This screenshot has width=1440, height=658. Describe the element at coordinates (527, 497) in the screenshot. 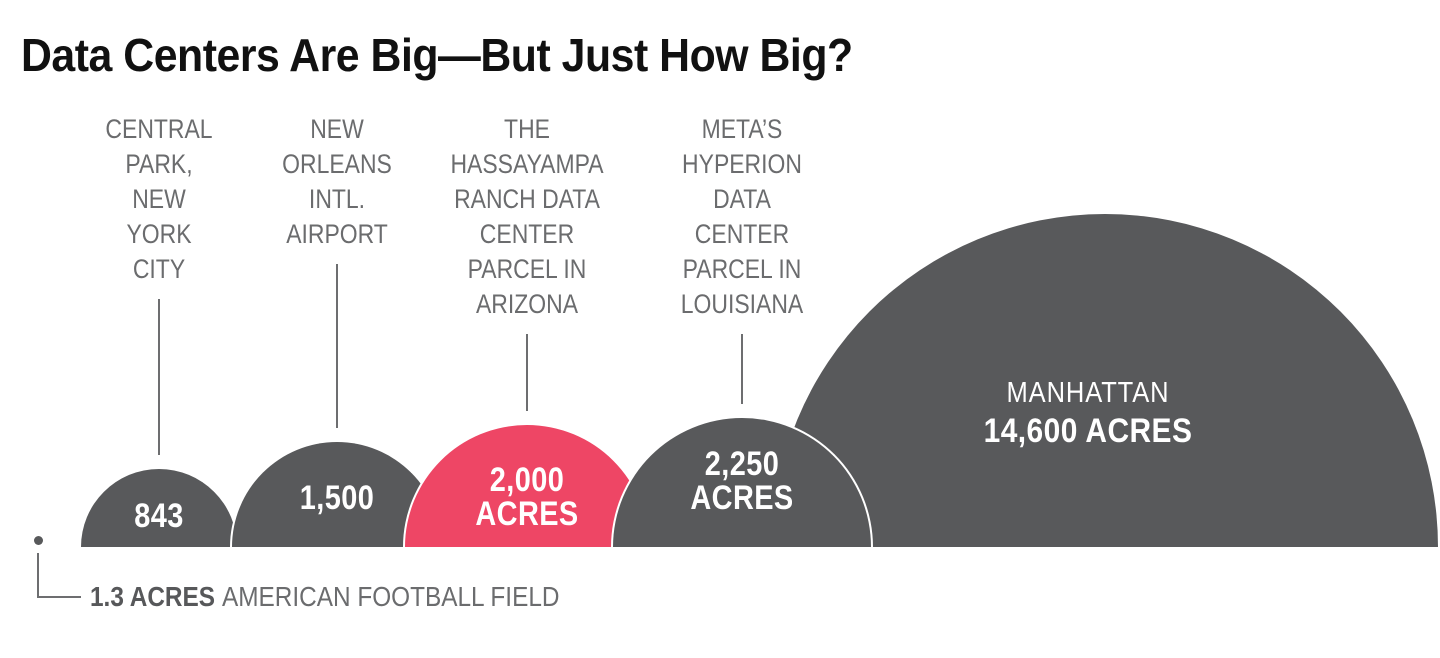

I see `circle-value-hassayampa-ranch: 2,000 ACRES` at that location.